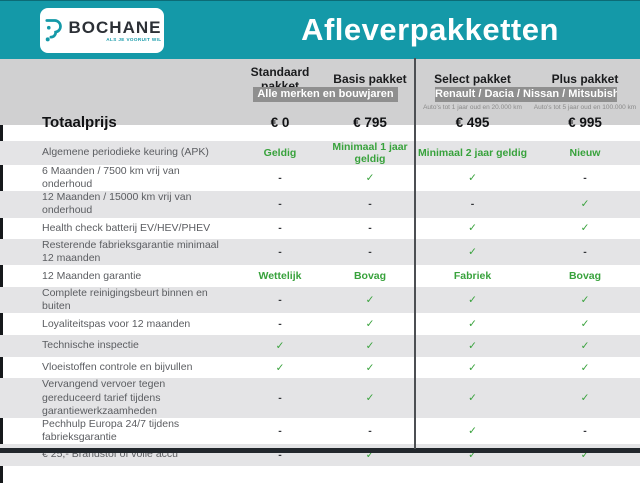 The image size is (640, 483). What do you see at coordinates (117, 367) in the screenshot?
I see `row-label: Vloeistoffen controle en bijvullen` at bounding box center [117, 367].